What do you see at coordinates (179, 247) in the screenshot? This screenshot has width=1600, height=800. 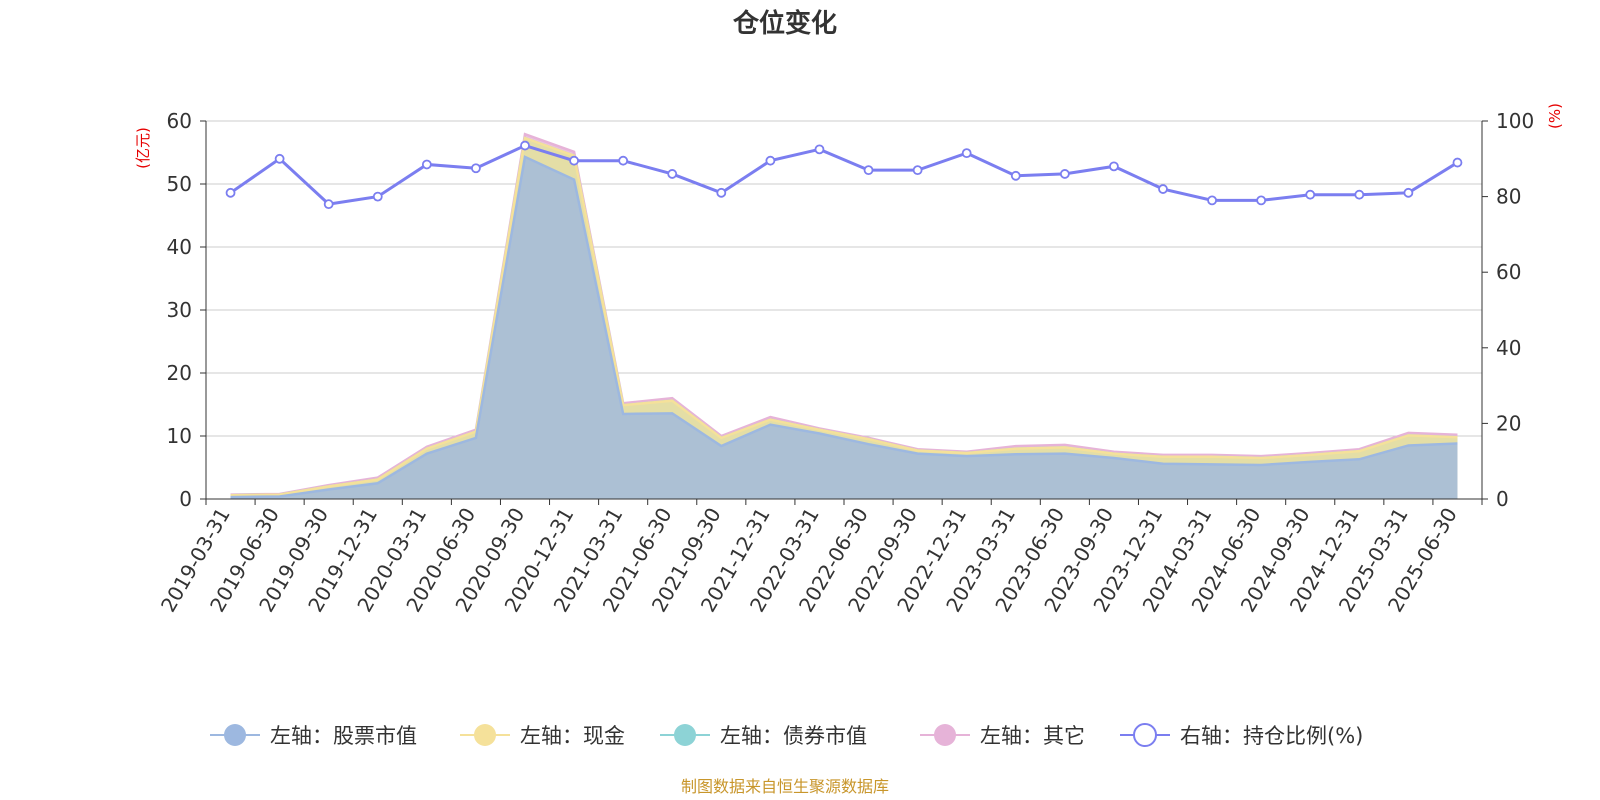 I see `left-tick-label: 40` at bounding box center [179, 247].